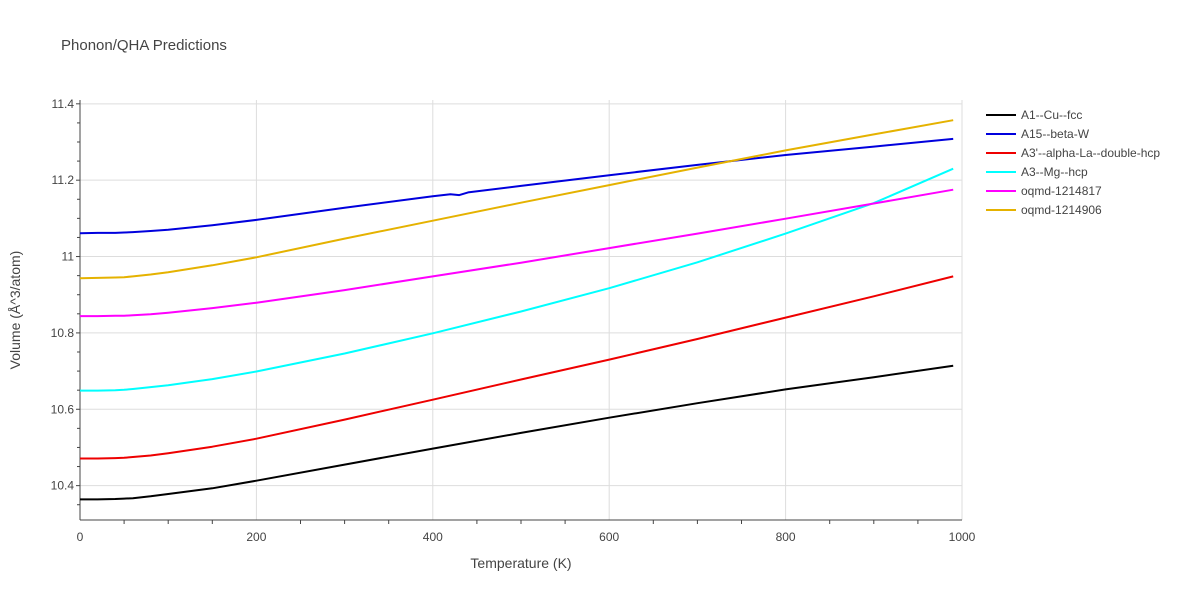 This screenshot has height=605, width=1200. I want to click on legend-label: oqmd-1214906, so click(1061, 210).